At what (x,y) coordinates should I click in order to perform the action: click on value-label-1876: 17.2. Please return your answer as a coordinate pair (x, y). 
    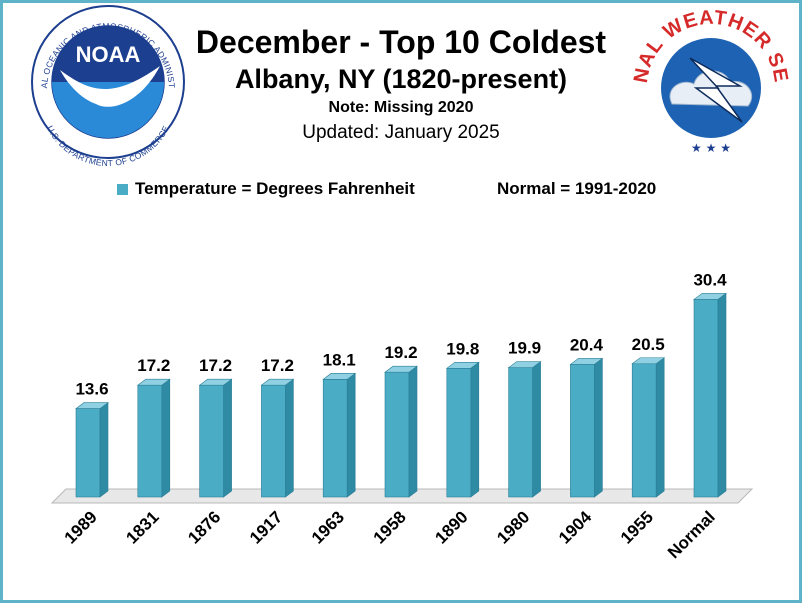
    Looking at the image, I should click on (215, 365).